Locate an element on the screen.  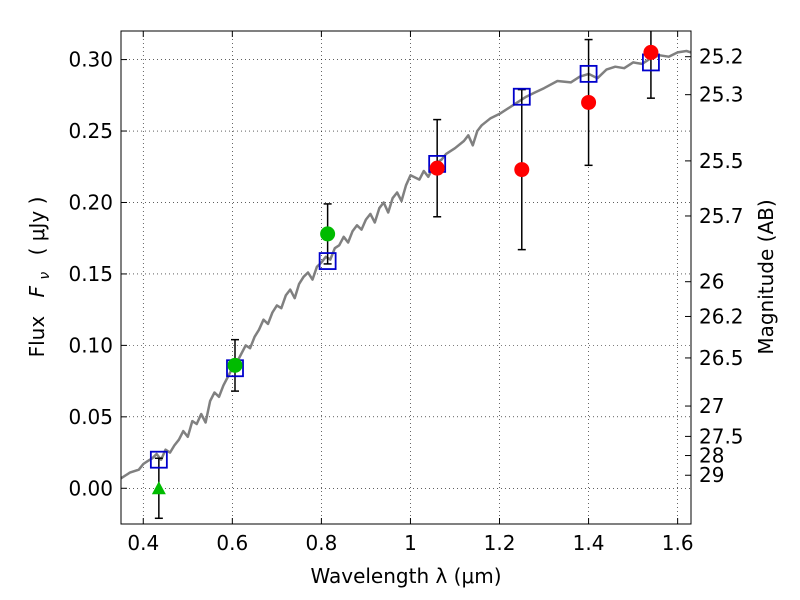
y-axis-ticks: 0.00 0.05 0.10 0.15 0.20 0.25 0.30 is located at coordinates (97, 274).